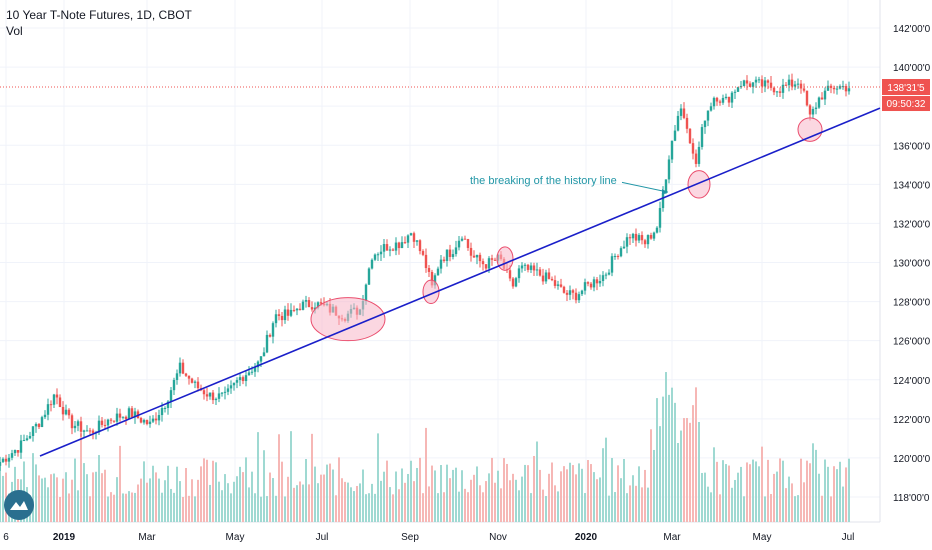 The image size is (932, 550). I want to click on y-tick-label: 134'00'0, so click(912, 185).